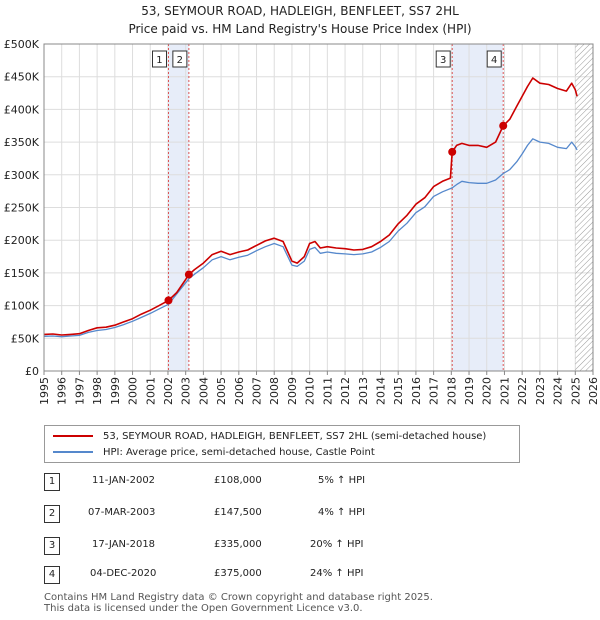  Describe the element at coordinates (22, 273) in the screenshot. I see `y-tick-label: £150K` at that location.